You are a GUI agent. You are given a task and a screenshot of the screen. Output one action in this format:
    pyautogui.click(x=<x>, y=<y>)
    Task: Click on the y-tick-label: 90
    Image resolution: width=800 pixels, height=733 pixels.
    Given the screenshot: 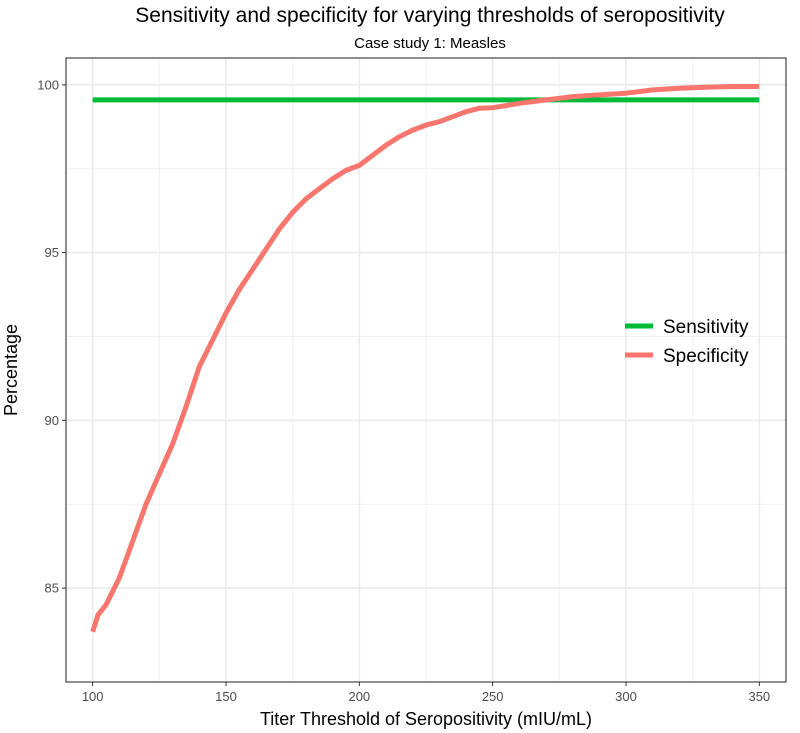 What is the action you would take?
    pyautogui.click(x=52, y=420)
    